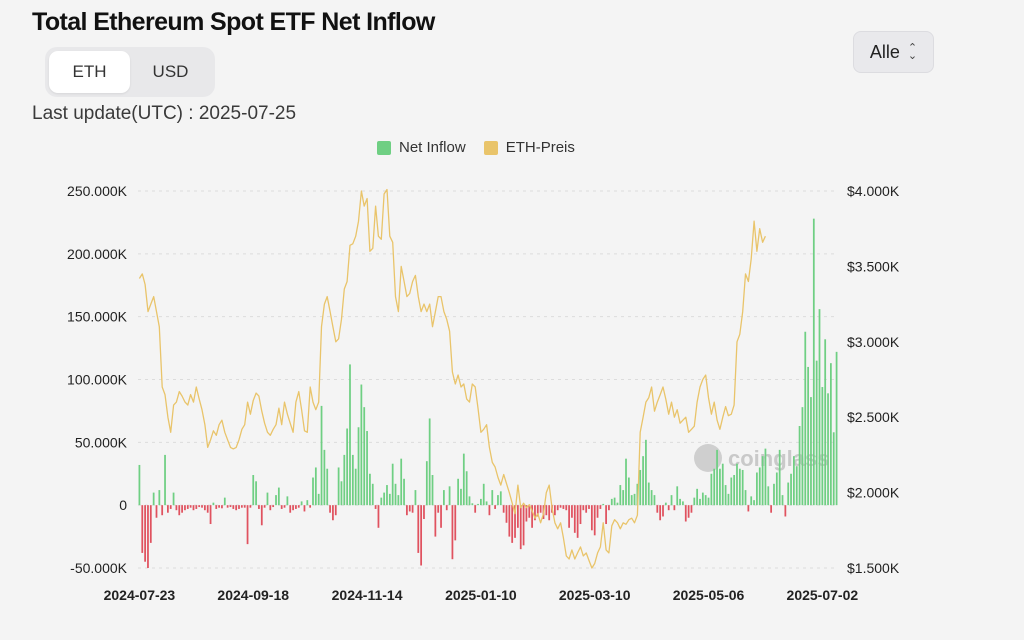  What do you see at coordinates (873, 191) in the screenshot?
I see `y-tick-label-right: $4.000K` at bounding box center [873, 191].